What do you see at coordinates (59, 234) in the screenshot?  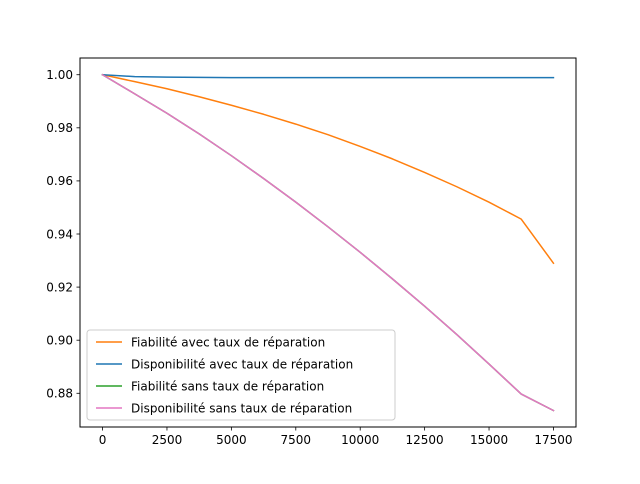 I see `y-tick-label: 0.94` at bounding box center [59, 234].